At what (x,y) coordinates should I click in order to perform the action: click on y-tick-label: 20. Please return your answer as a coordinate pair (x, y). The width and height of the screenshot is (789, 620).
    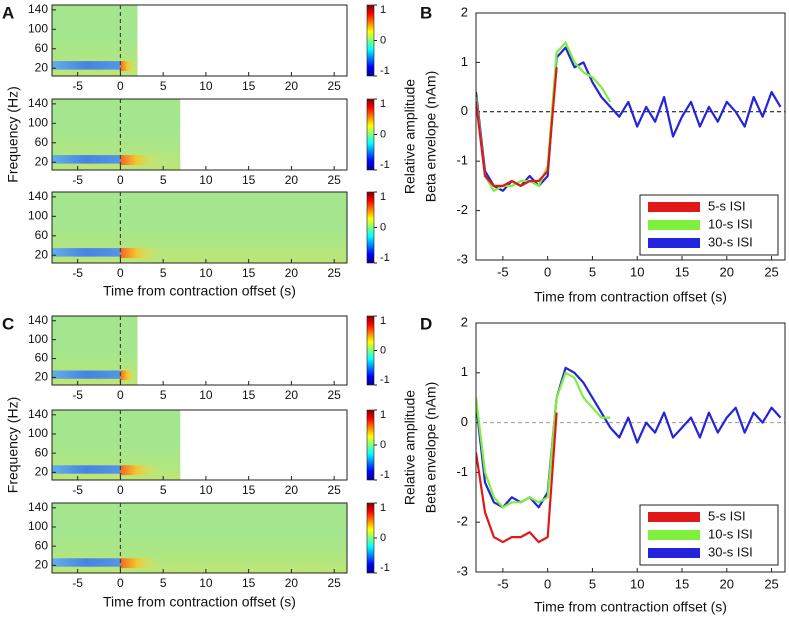
    Looking at the image, I should click on (42, 254).